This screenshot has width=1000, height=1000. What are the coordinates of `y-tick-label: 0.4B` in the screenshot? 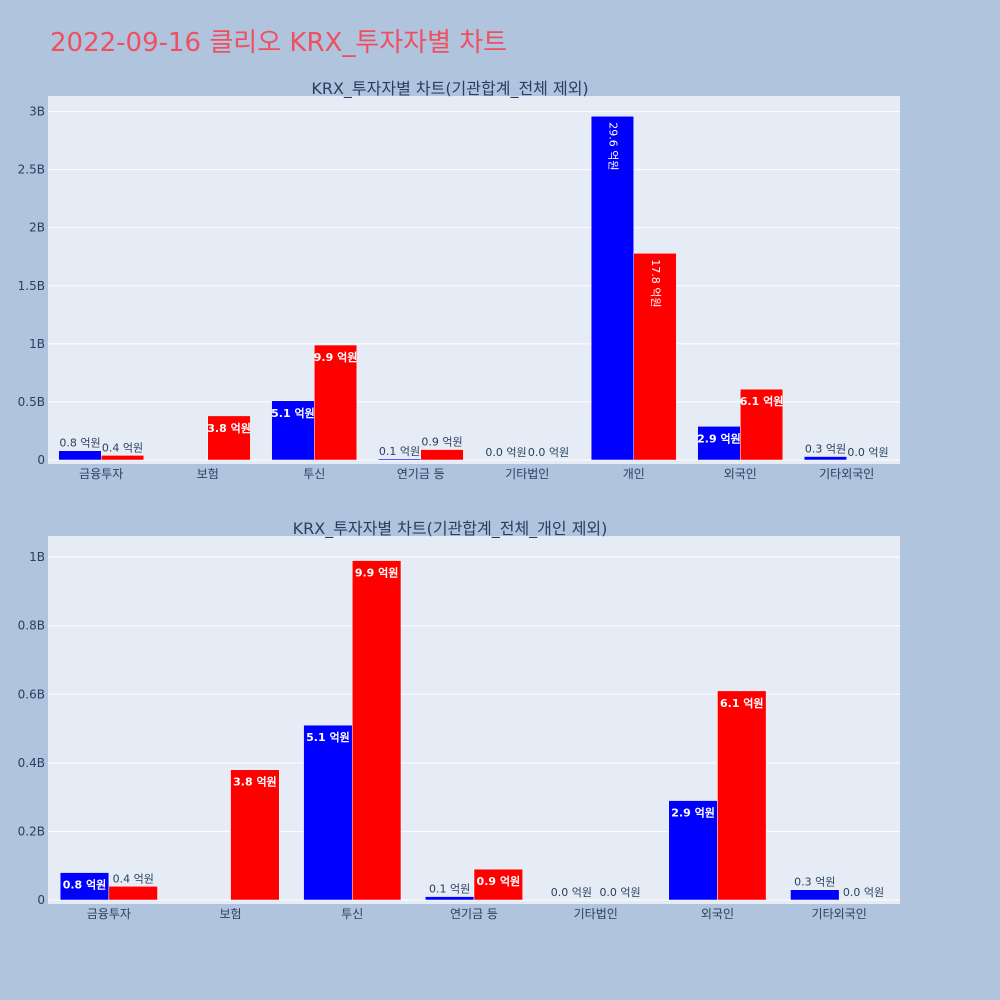 It's located at (31, 763).